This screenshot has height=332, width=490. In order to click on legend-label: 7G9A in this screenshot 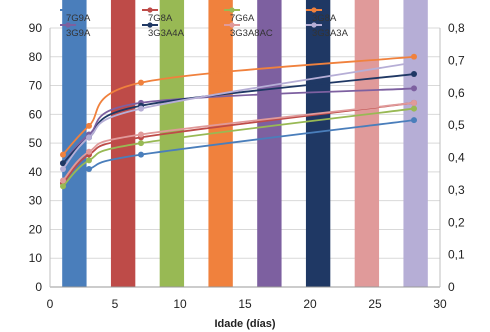, I will do `click(78, 18)`.